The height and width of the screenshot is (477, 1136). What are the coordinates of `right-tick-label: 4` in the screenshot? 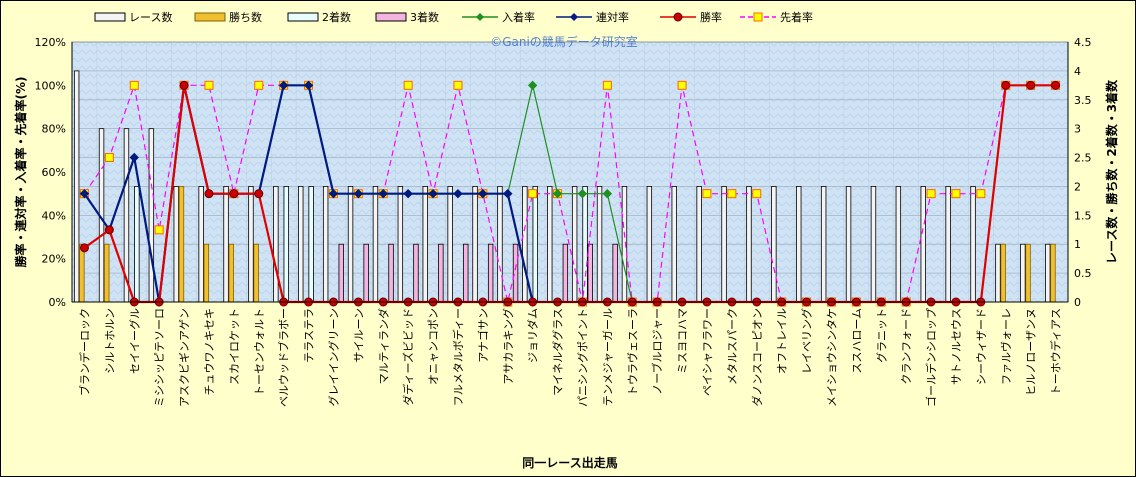 It's located at (1077, 71).